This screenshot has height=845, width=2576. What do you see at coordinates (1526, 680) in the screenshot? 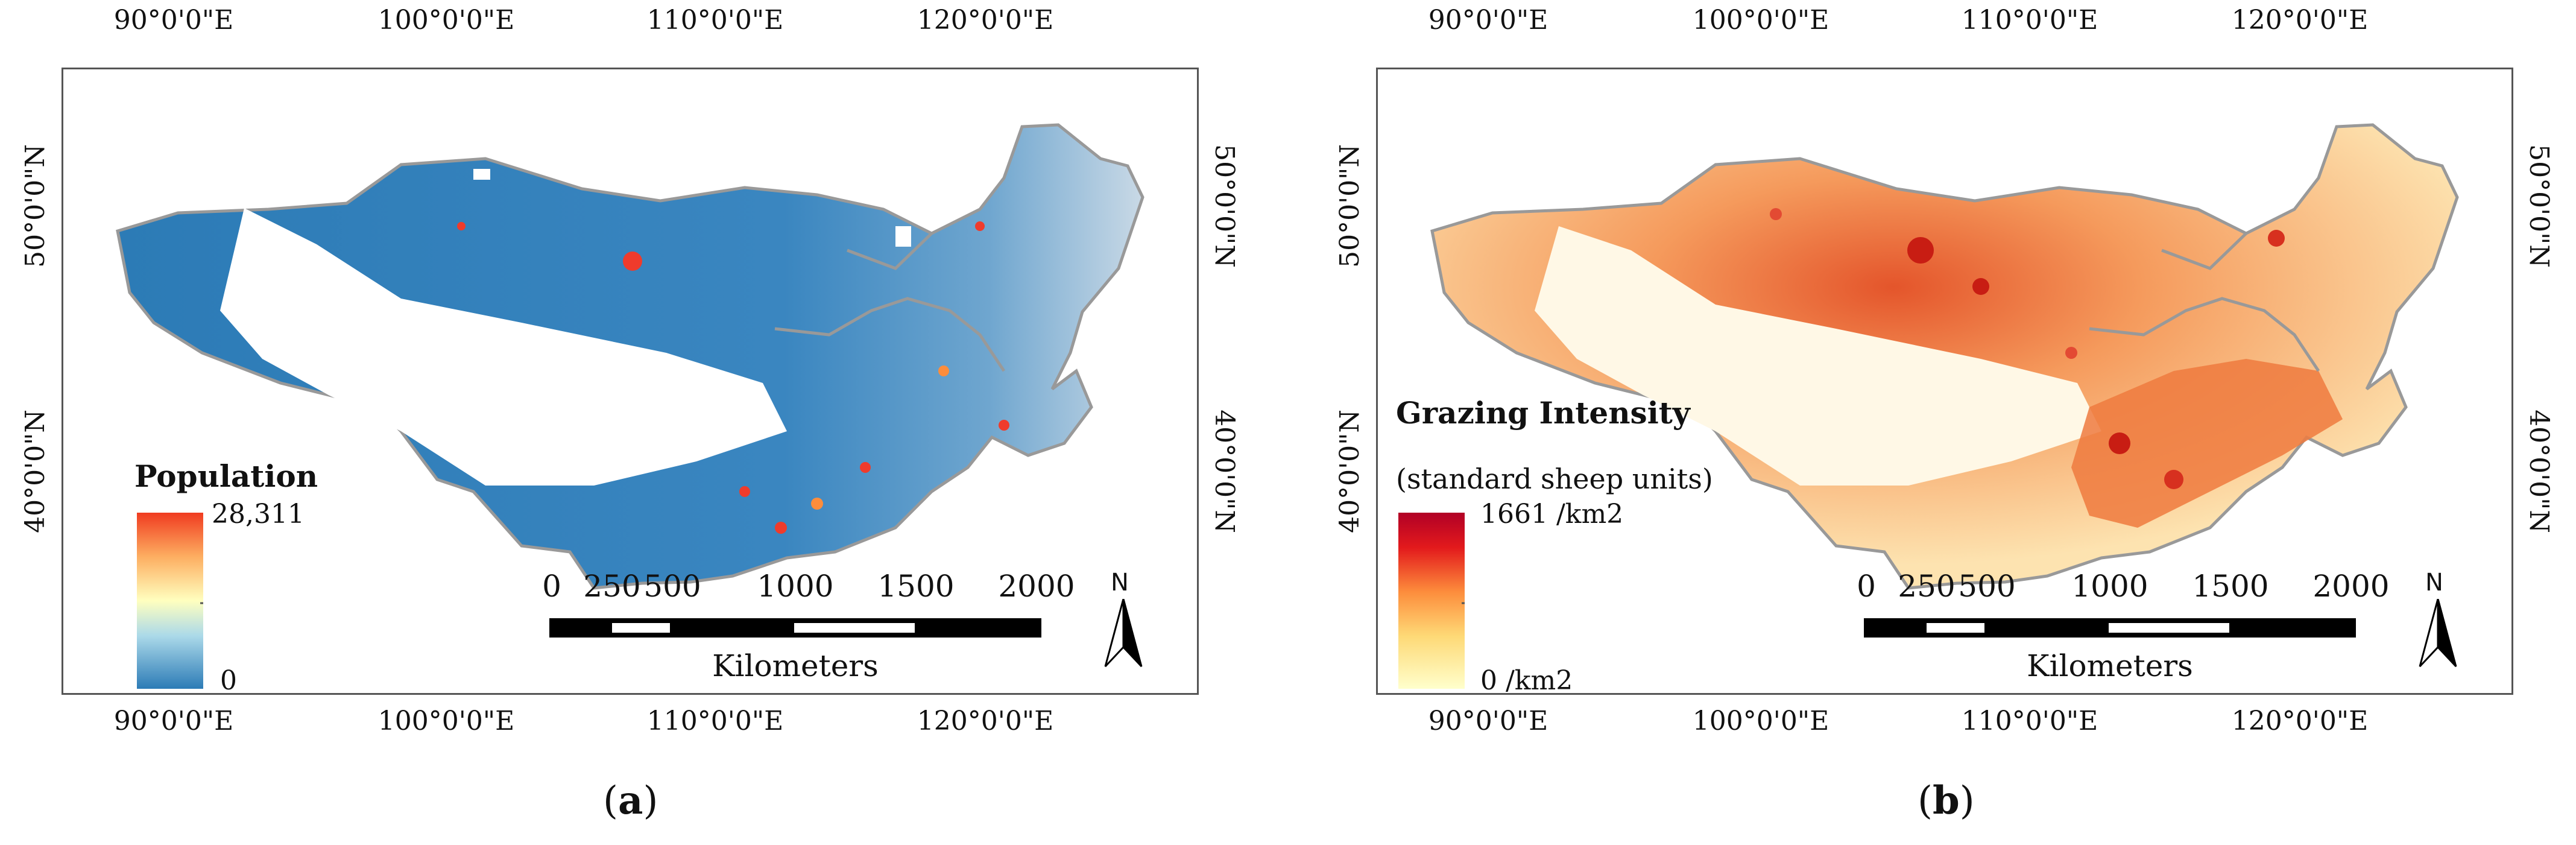
I see `legend-min: 0 /km2` at bounding box center [1526, 680].